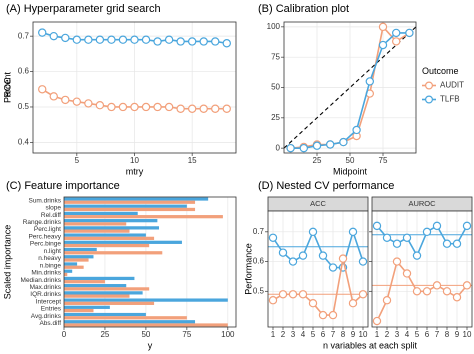 The image size is (474, 354). What do you see at coordinates (45, 244) in the screenshot?
I see `y-tick-label: Perc.binge` at bounding box center [45, 244].